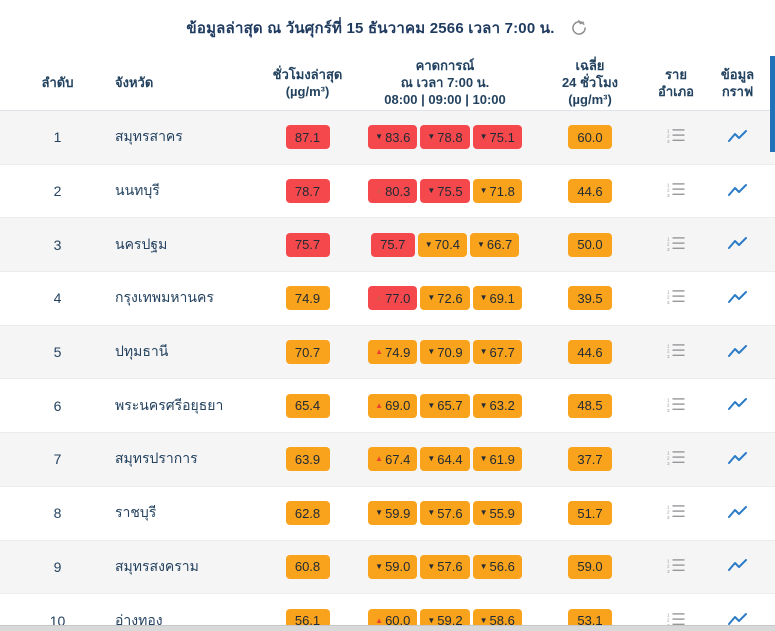 Image resolution: width=775 pixels, height=631 pixels. I want to click on header-graph: ข้อมูล กราฟ, so click(737, 82).